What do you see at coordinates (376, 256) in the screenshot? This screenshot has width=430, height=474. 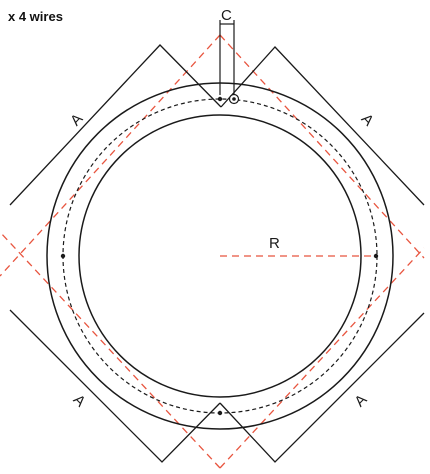 I see `wire-marker-right` at bounding box center [376, 256].